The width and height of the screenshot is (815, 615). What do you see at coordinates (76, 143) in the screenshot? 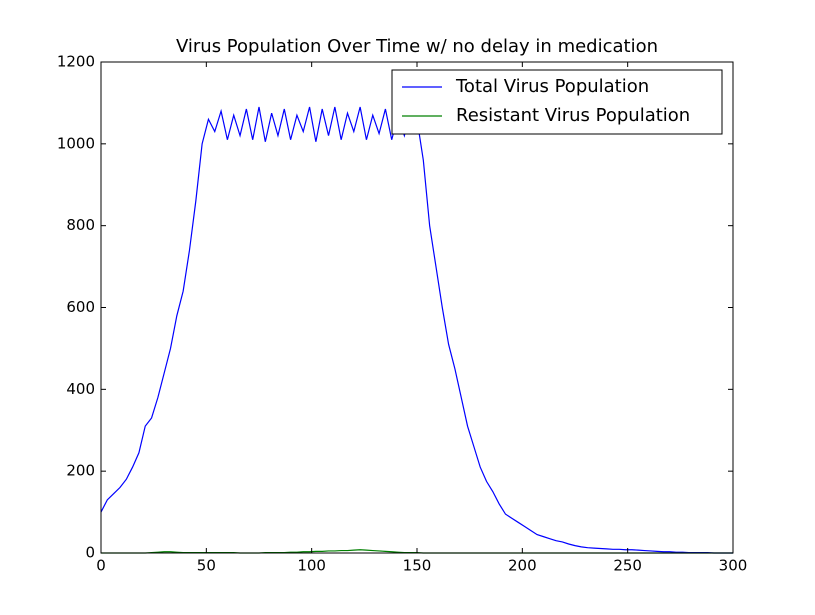
I see `y-tick-label: 1000` at bounding box center [76, 143].